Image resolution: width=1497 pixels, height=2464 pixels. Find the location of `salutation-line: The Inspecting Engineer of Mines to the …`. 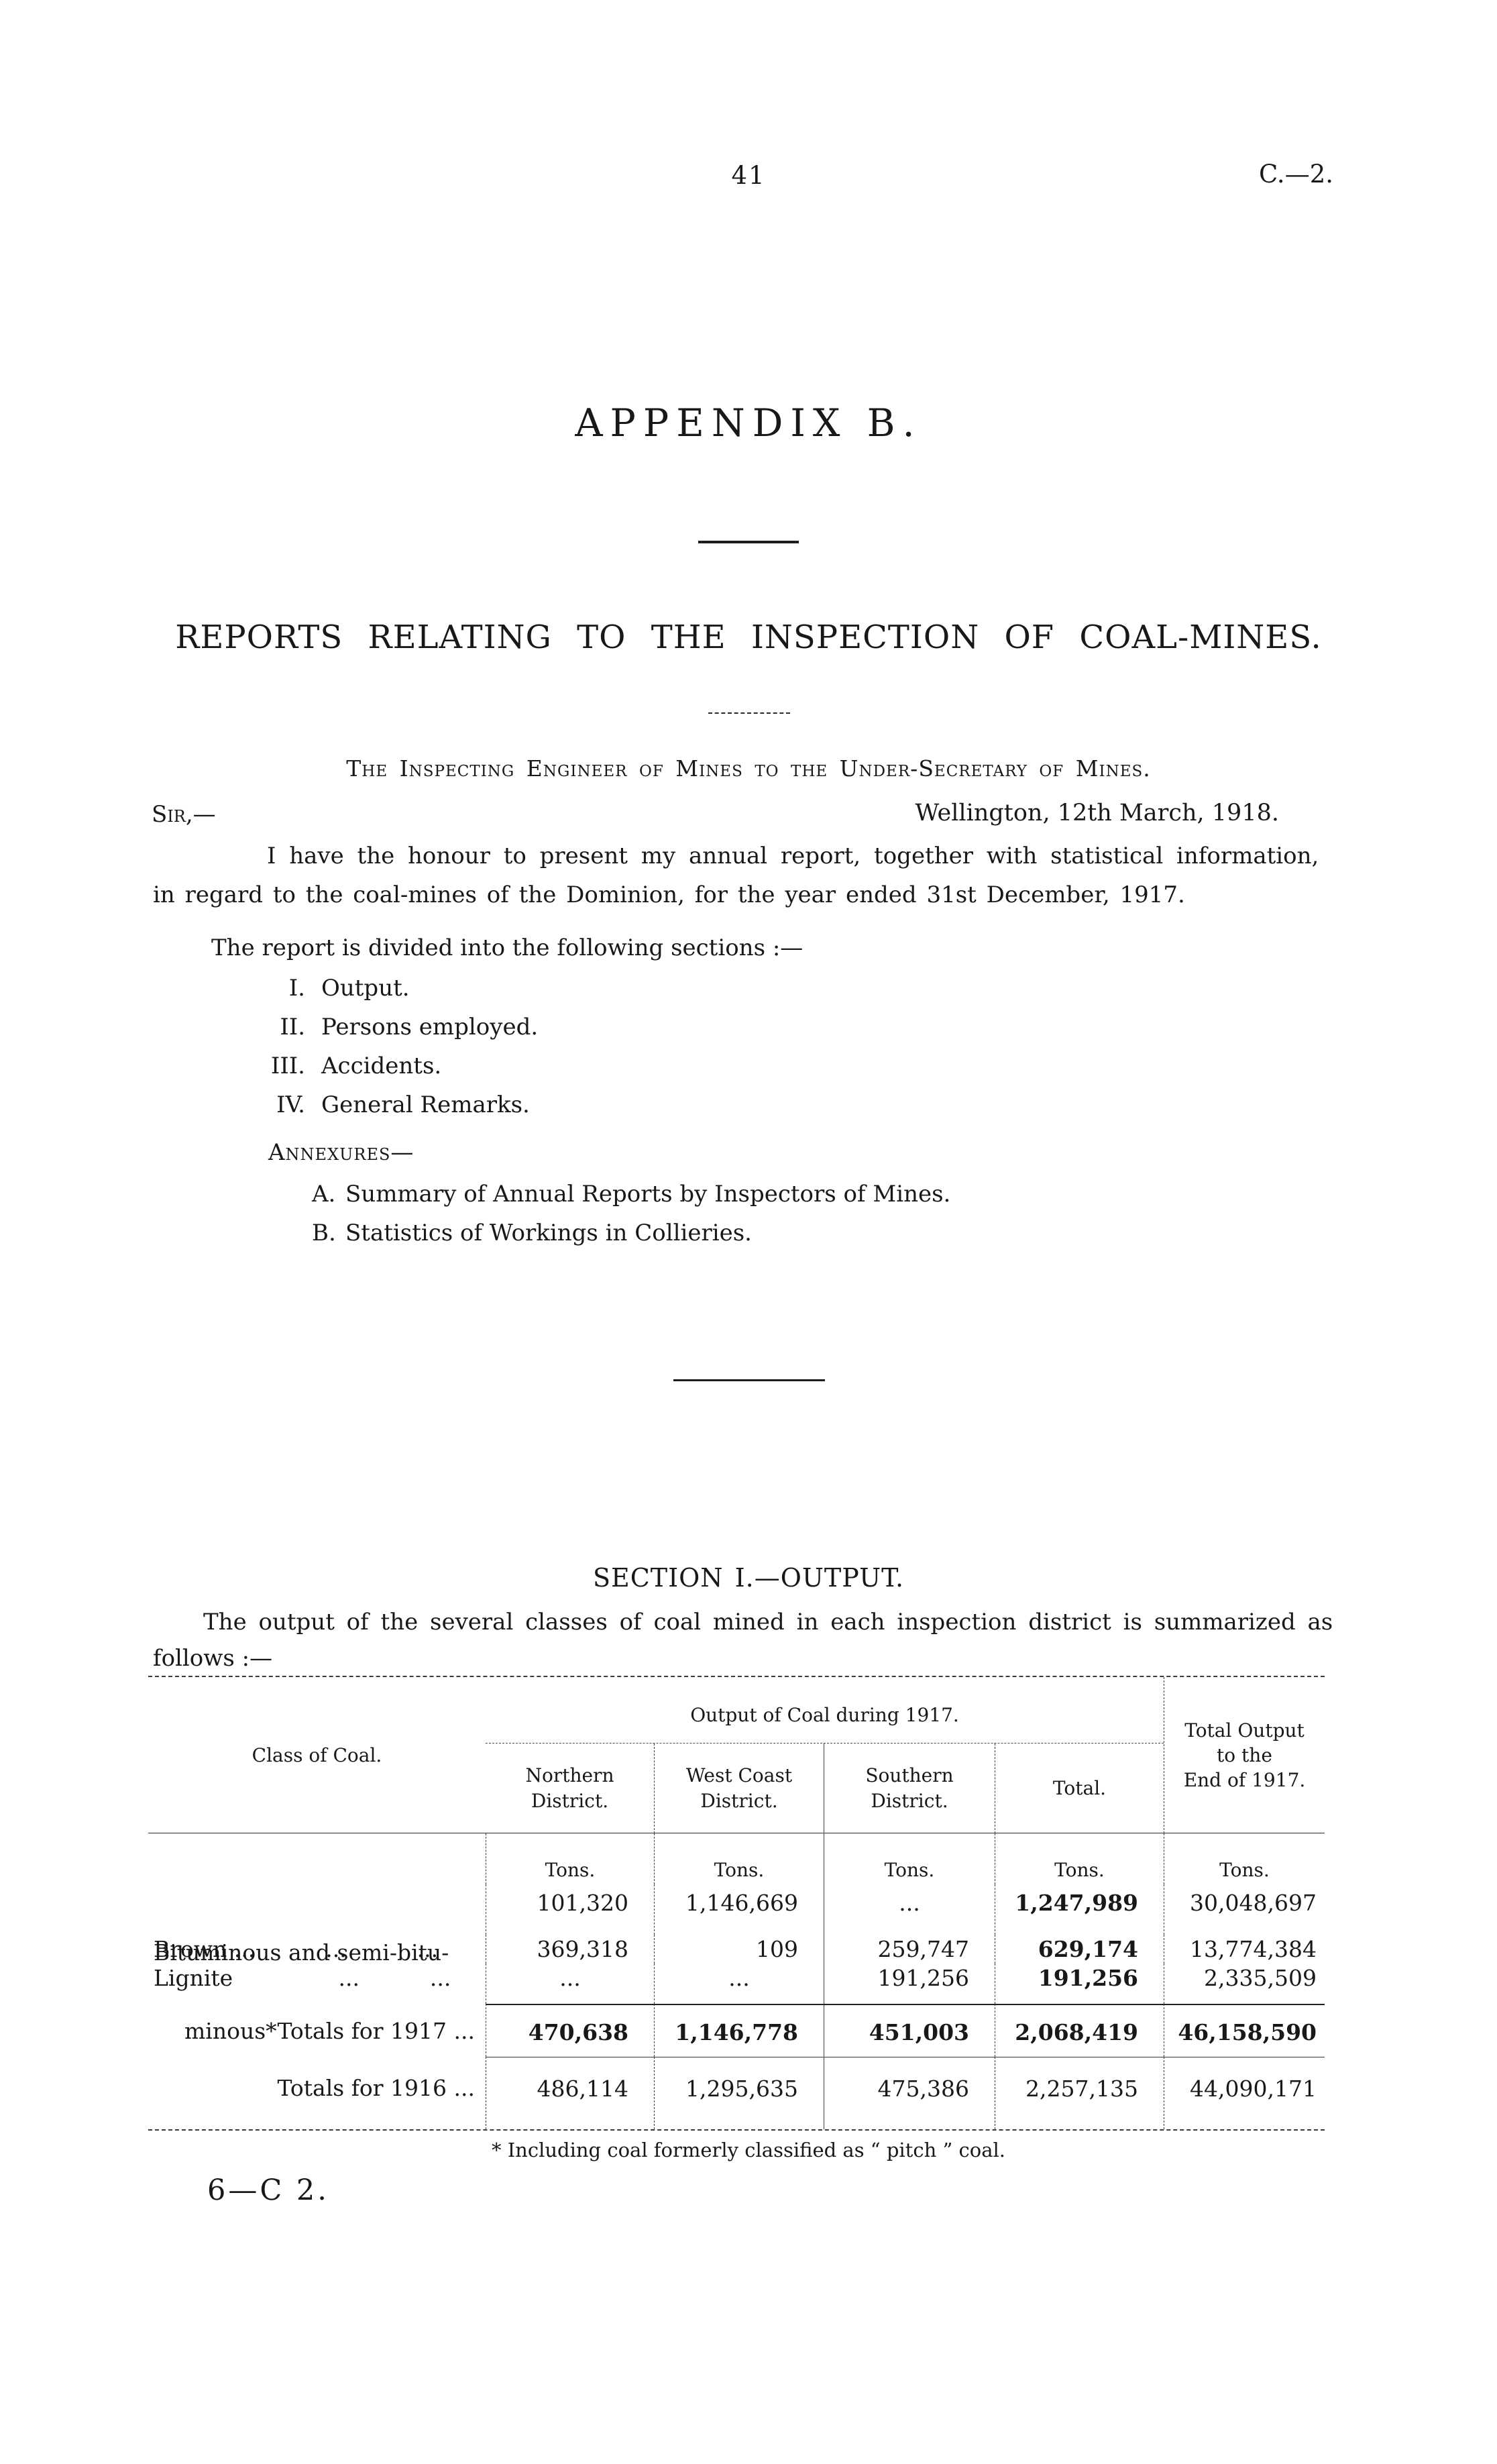

salutation-line: The Inspecting Engineer of Mines to the … is located at coordinates (748, 769).